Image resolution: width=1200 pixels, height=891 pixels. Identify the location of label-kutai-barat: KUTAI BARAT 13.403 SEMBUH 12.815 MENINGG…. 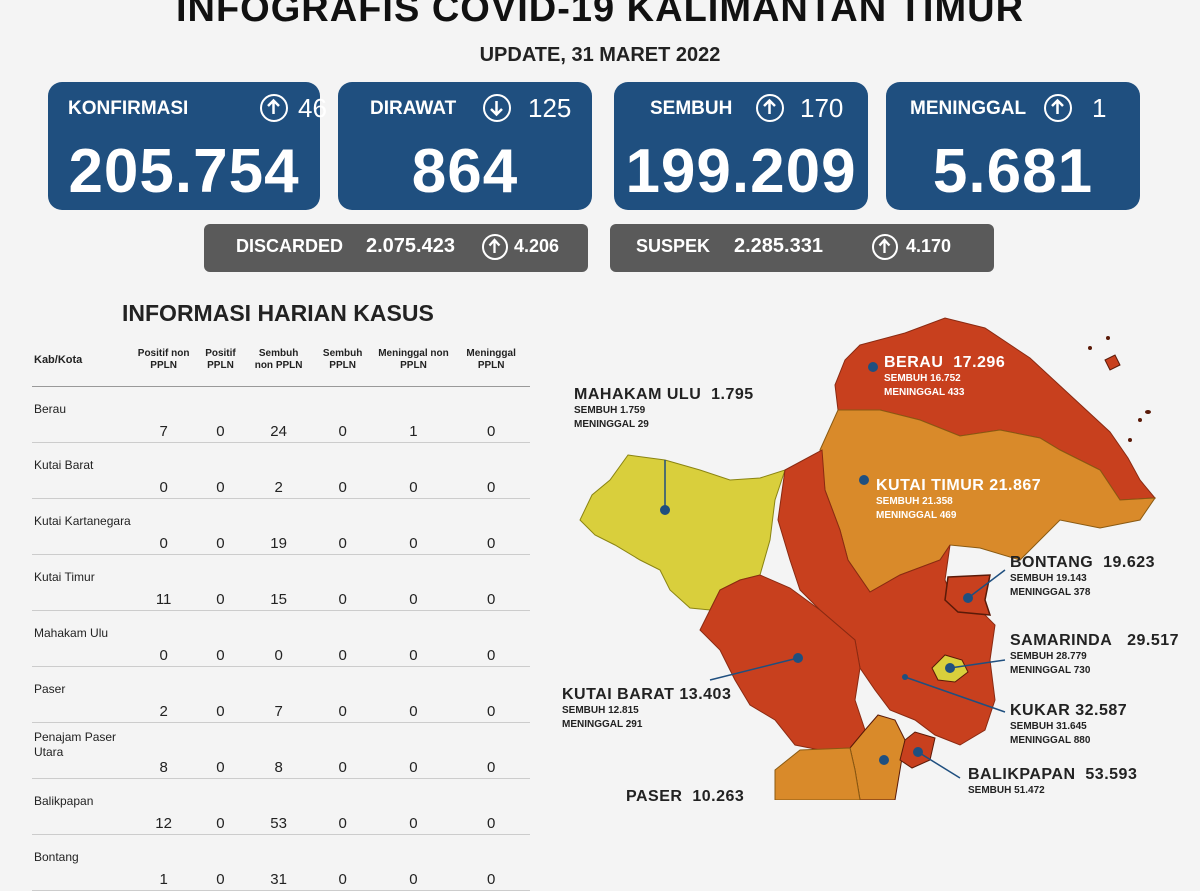
(646, 709).